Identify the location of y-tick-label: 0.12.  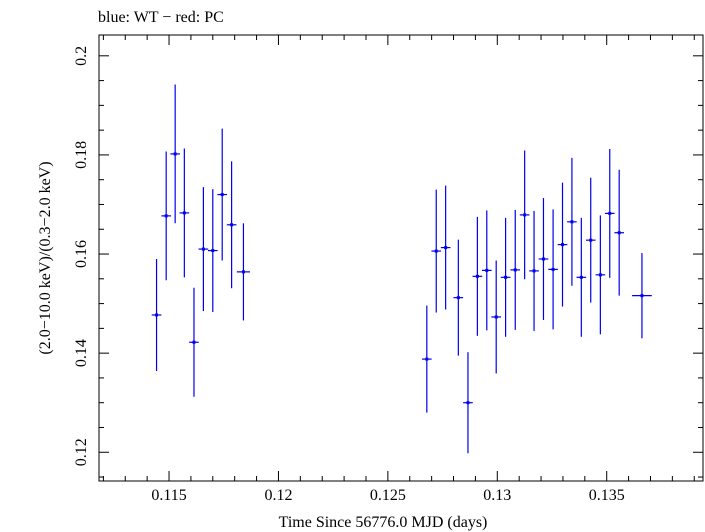
(81, 452).